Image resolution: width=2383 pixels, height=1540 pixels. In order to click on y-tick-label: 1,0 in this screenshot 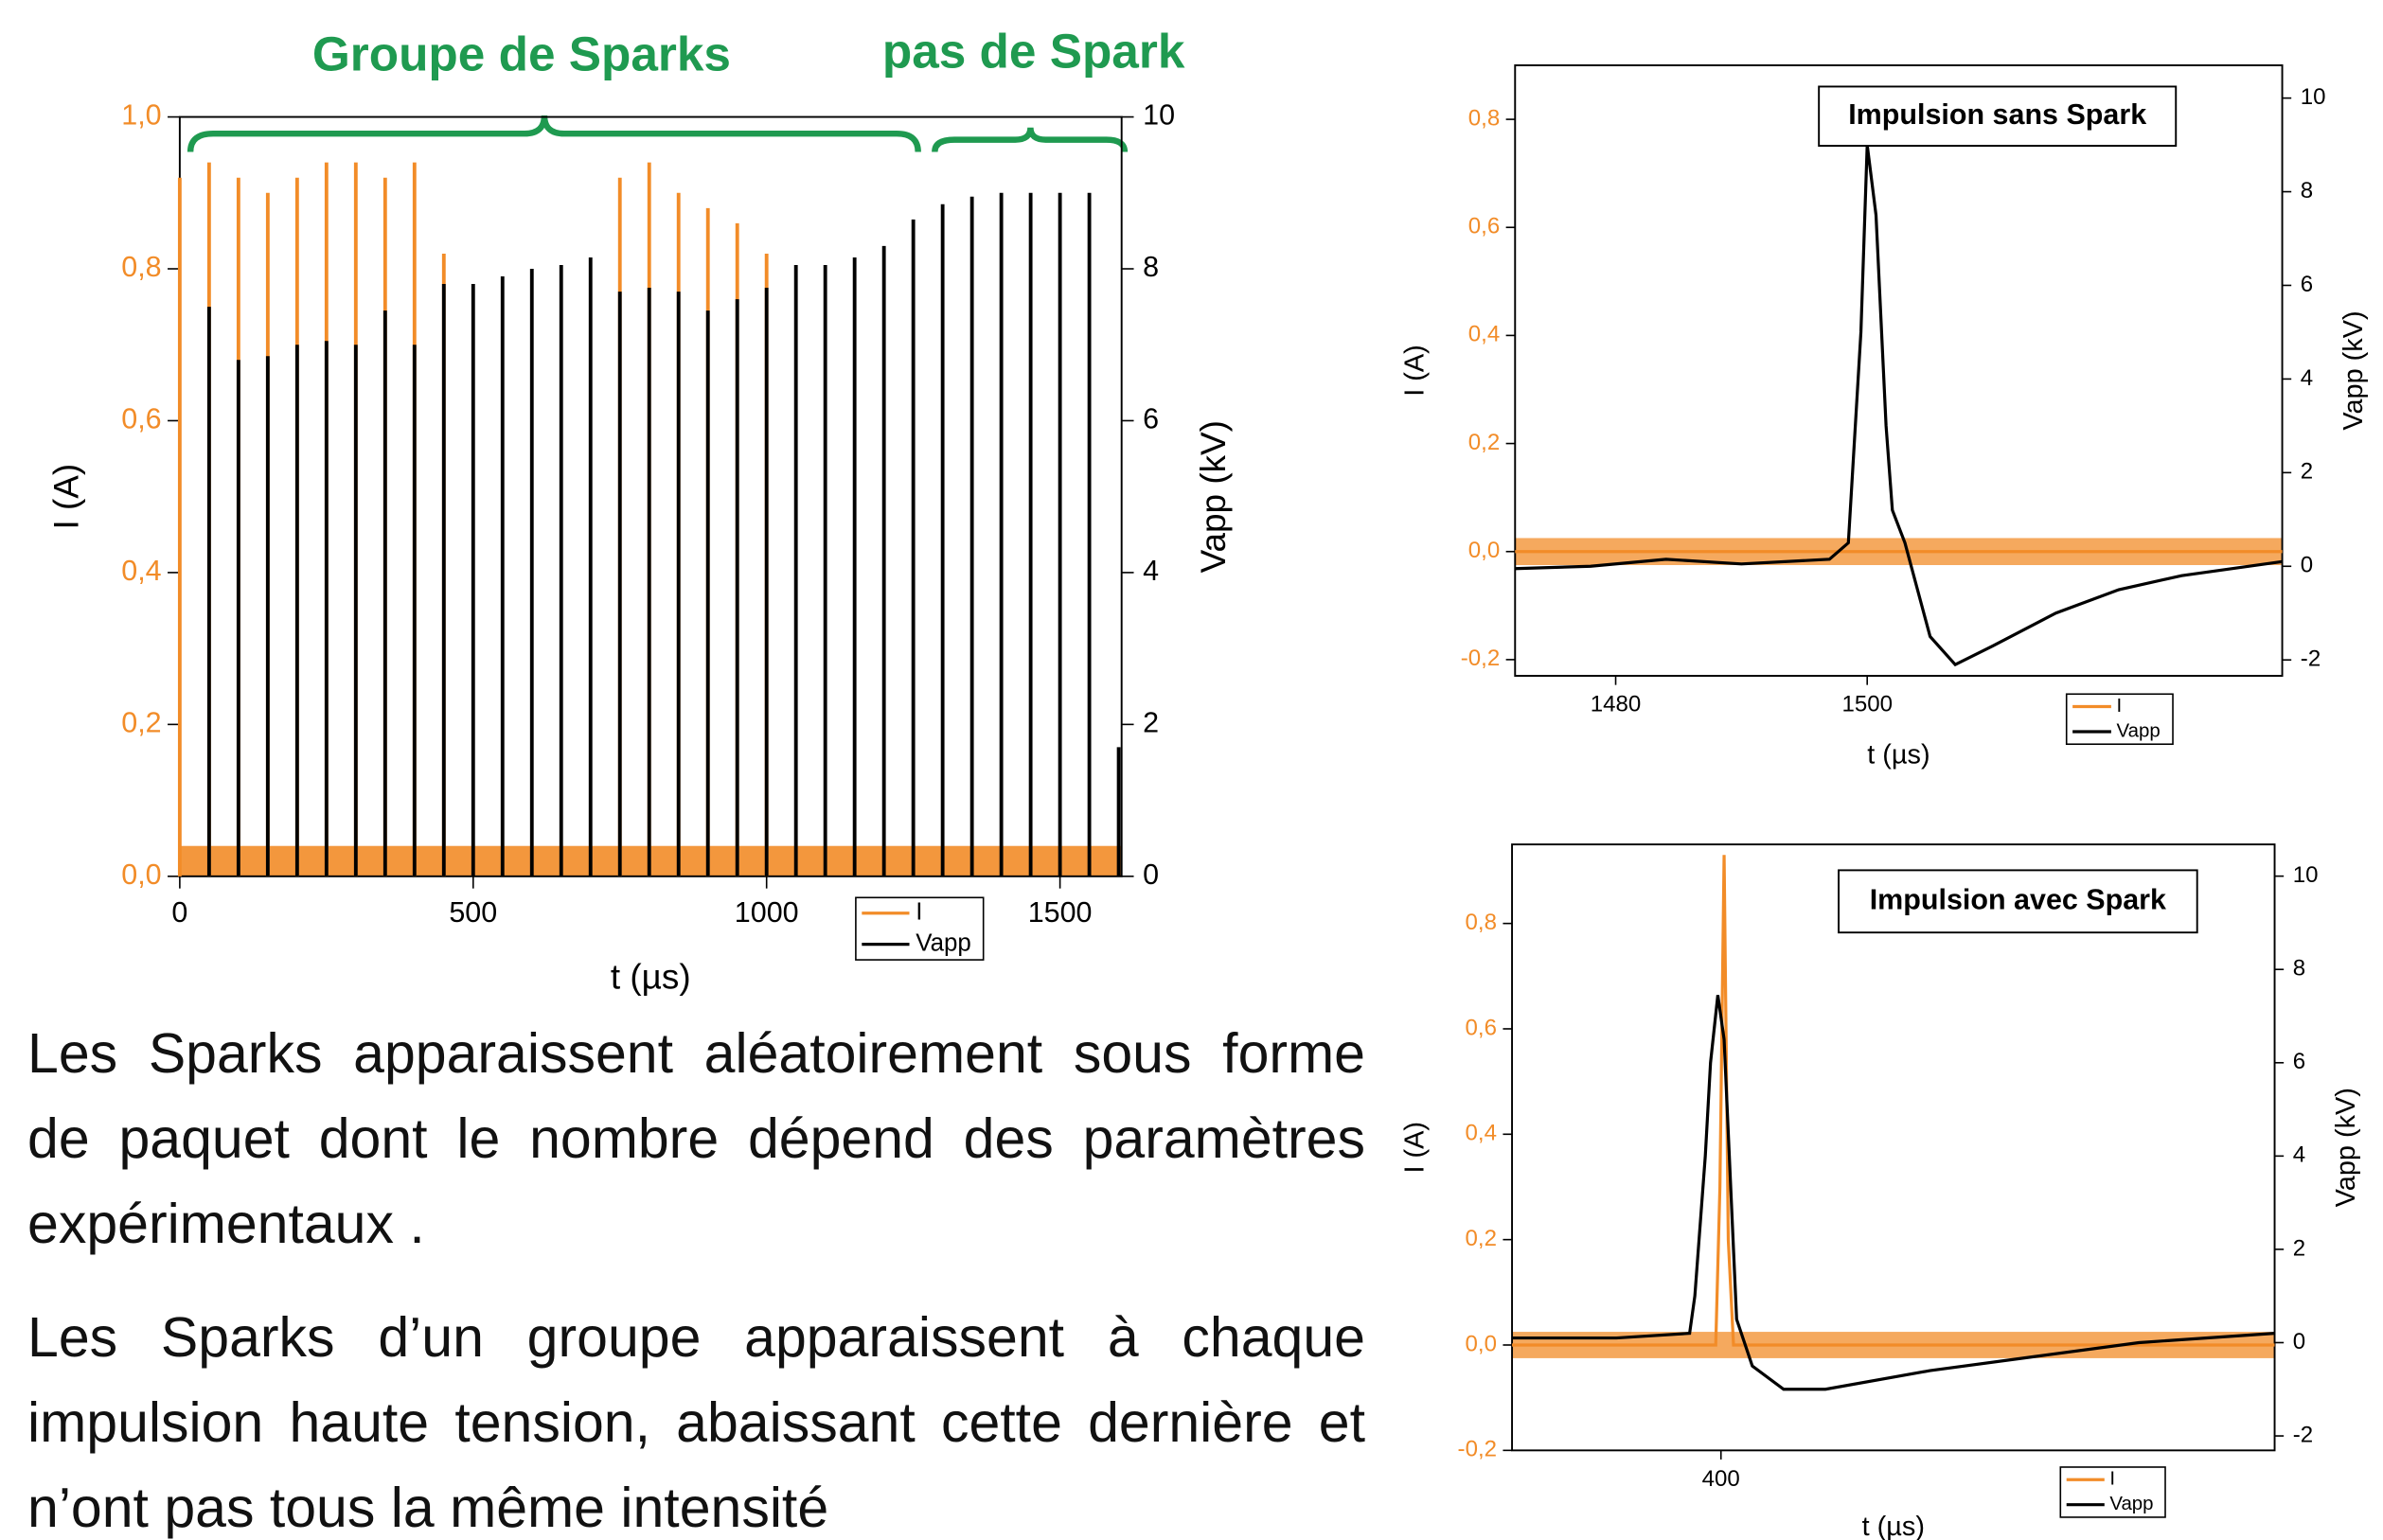, I will do `click(141, 115)`.